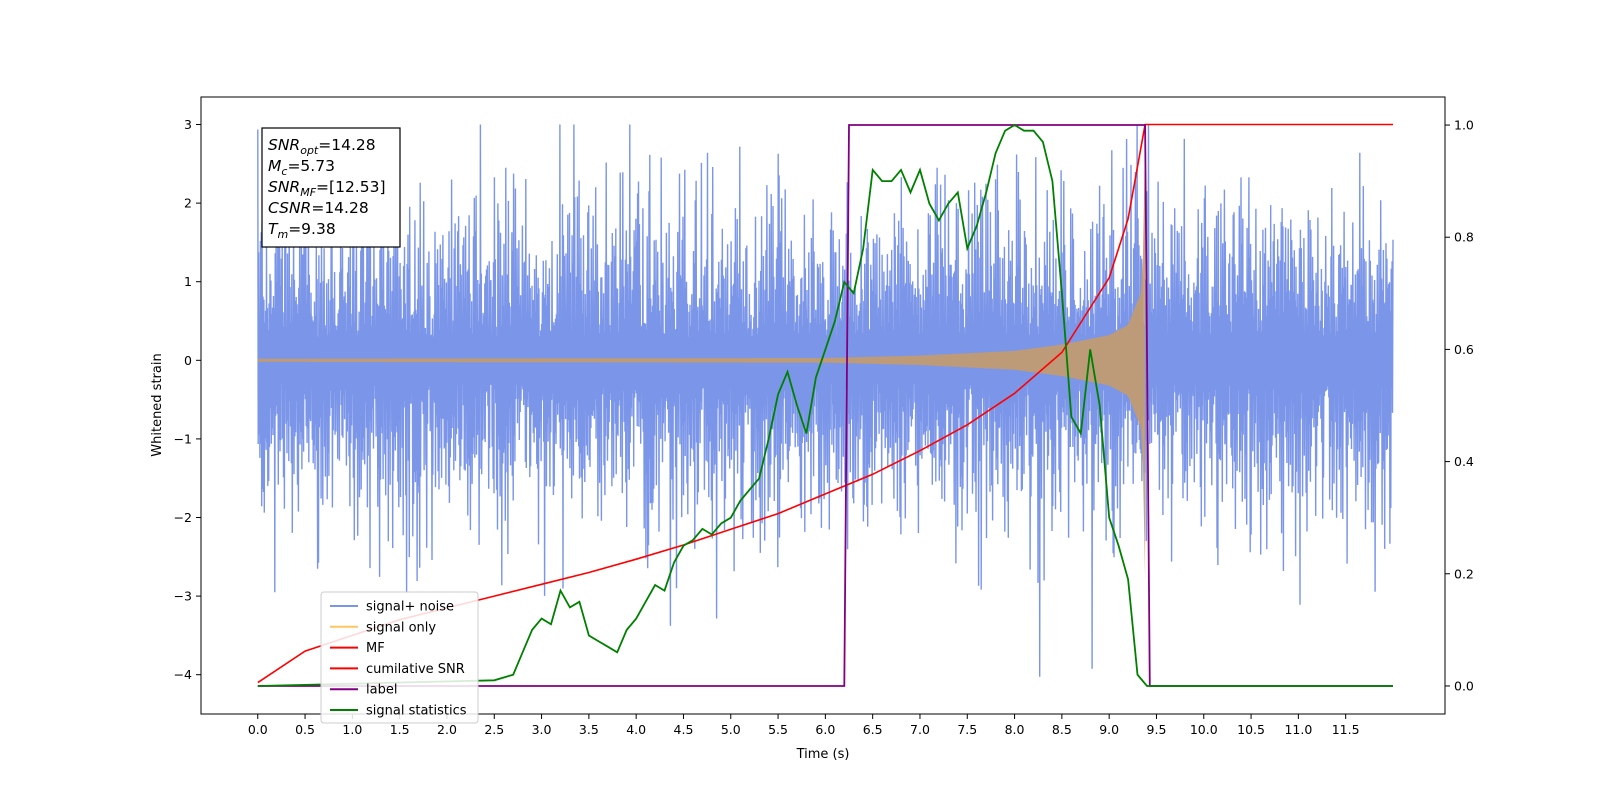 The height and width of the screenshot is (800, 1600). What do you see at coordinates (183, 596) in the screenshot?
I see `y-tick-label: −3` at bounding box center [183, 596].